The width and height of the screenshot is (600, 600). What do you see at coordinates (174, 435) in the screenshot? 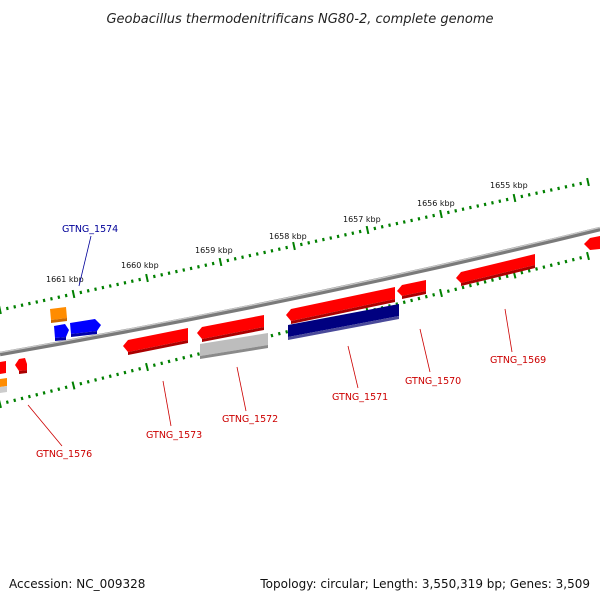
I see `gene-label-gtng-1573: GTNG_1573` at bounding box center [174, 435].